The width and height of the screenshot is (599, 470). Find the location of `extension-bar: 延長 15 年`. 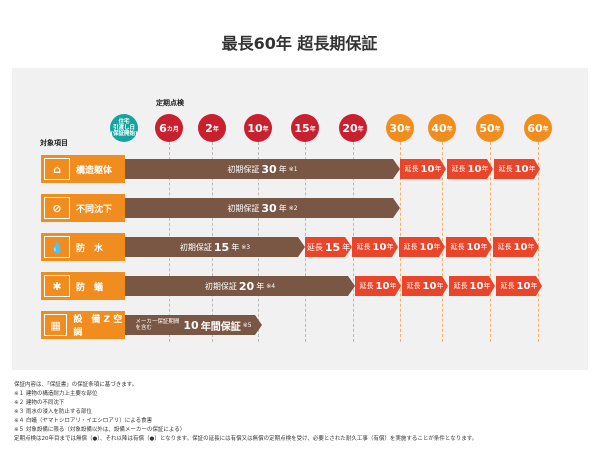

extension-bar: 延長 15 年 is located at coordinates (328, 247).